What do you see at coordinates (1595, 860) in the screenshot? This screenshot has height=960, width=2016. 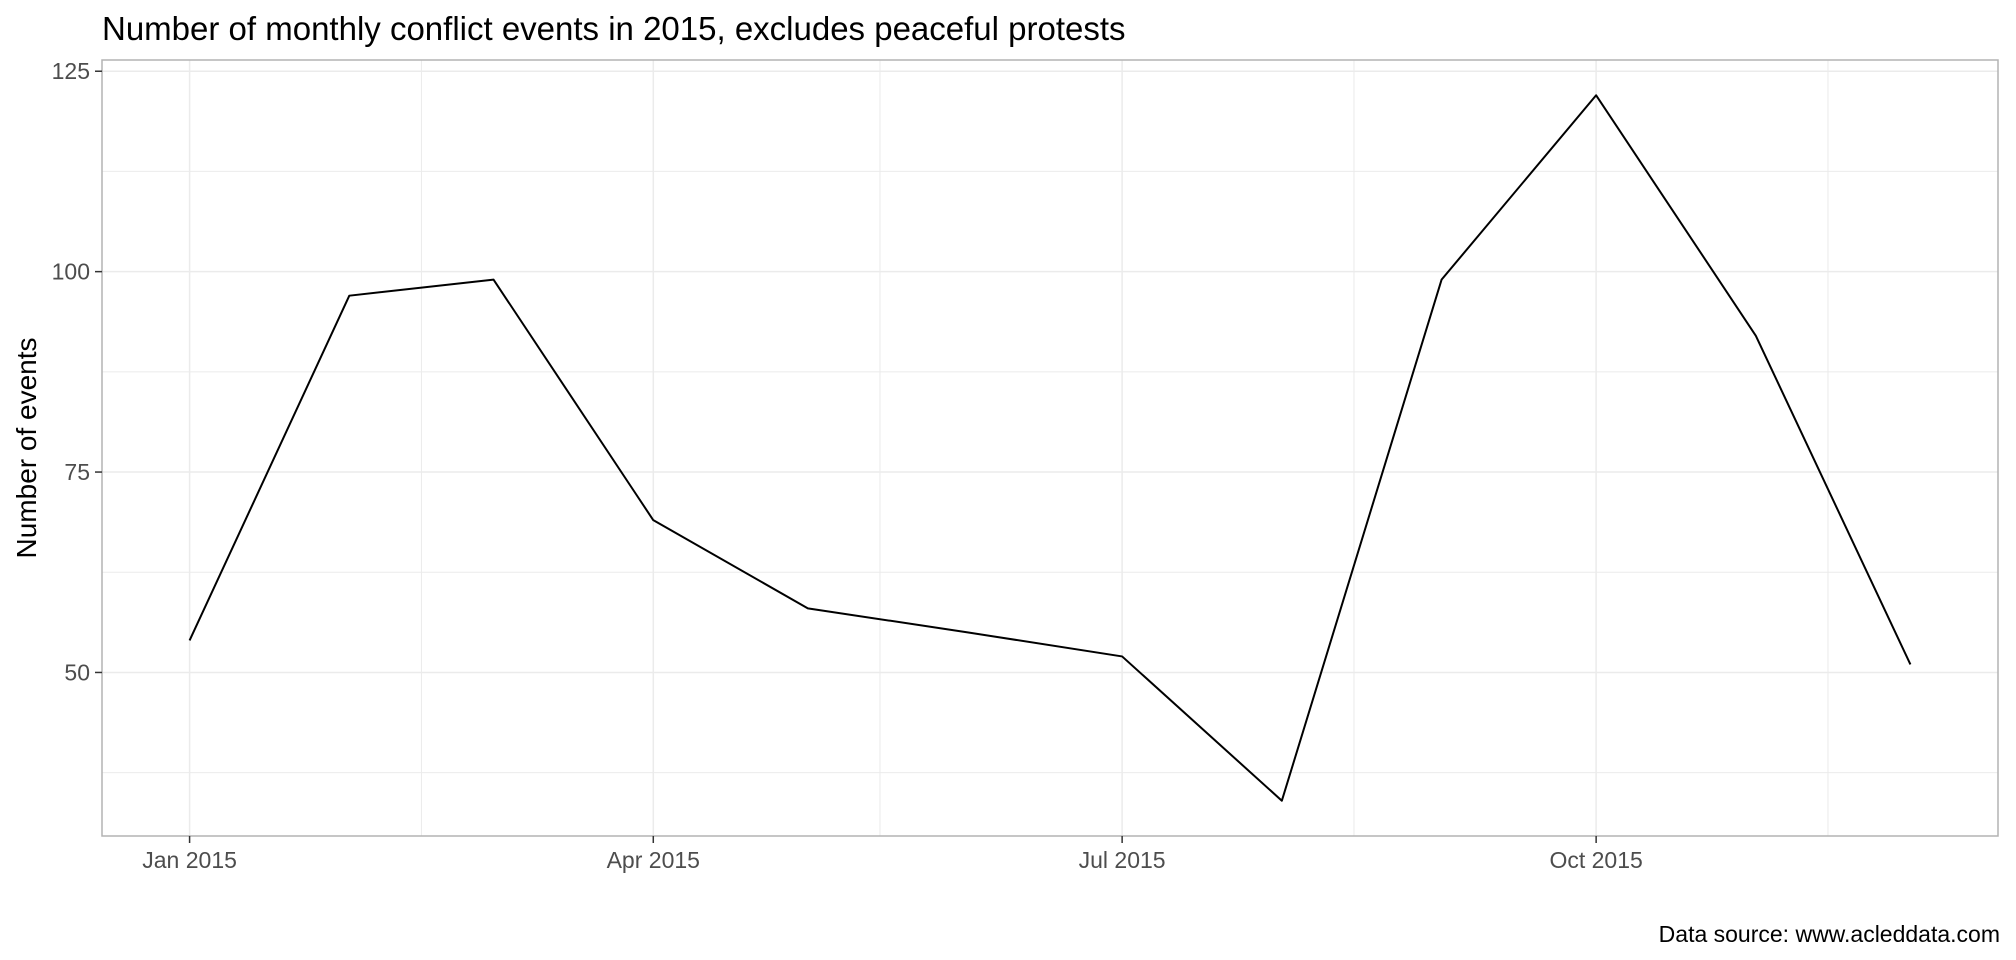 I see `x-tick-label: Oct 2015` at bounding box center [1595, 860].